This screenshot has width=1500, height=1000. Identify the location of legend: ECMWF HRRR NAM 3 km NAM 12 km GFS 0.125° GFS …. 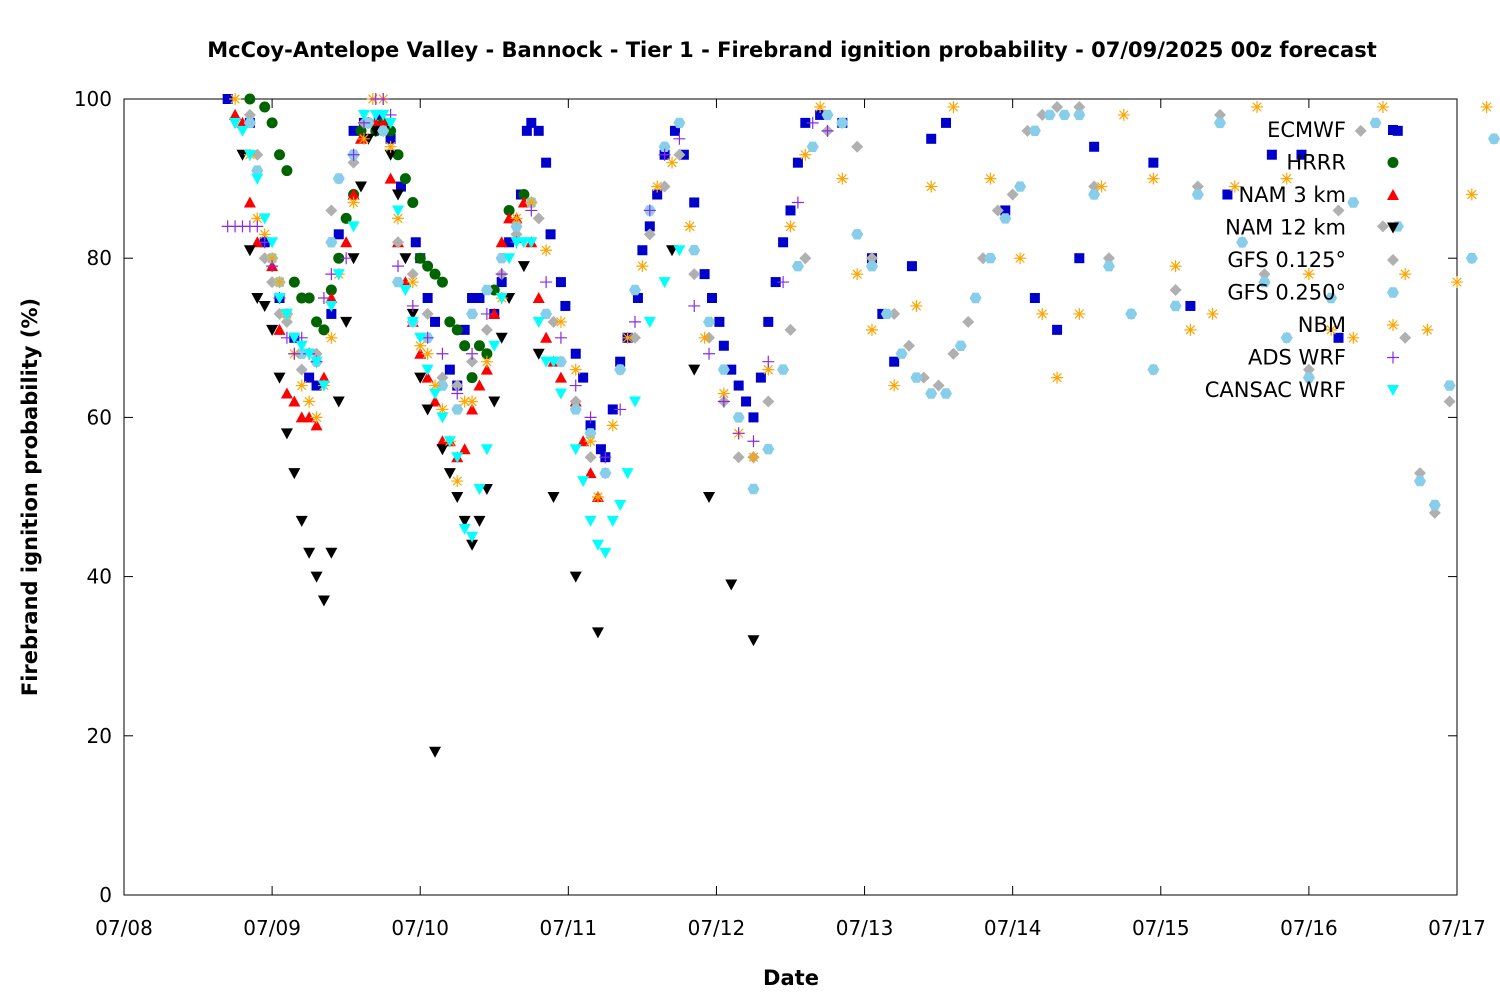
(1302, 260).